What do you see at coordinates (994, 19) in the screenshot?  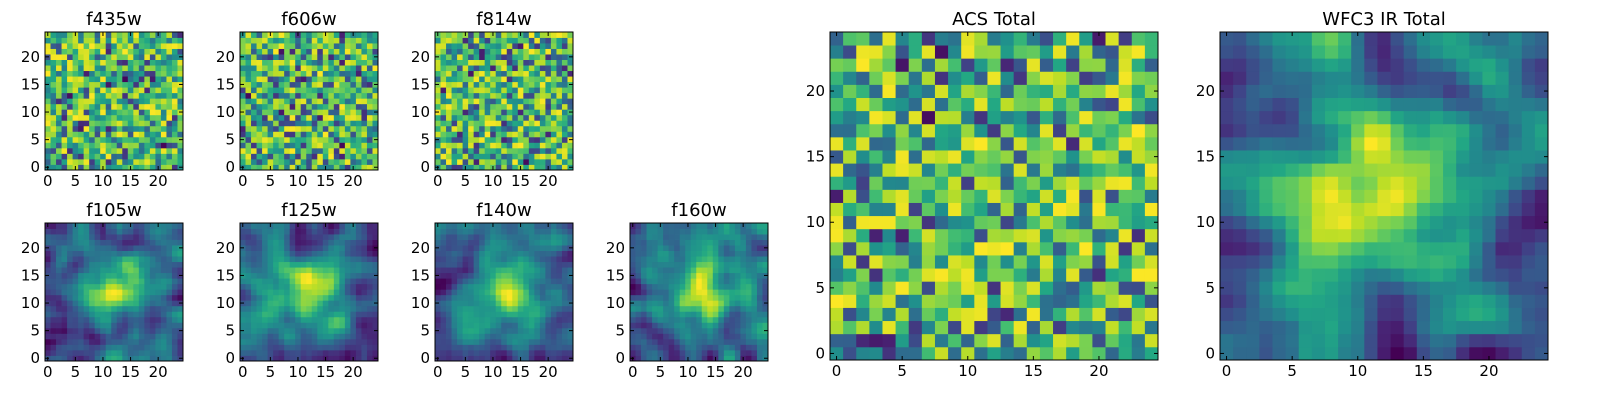 I see `panel-title: ACS Total` at bounding box center [994, 19].